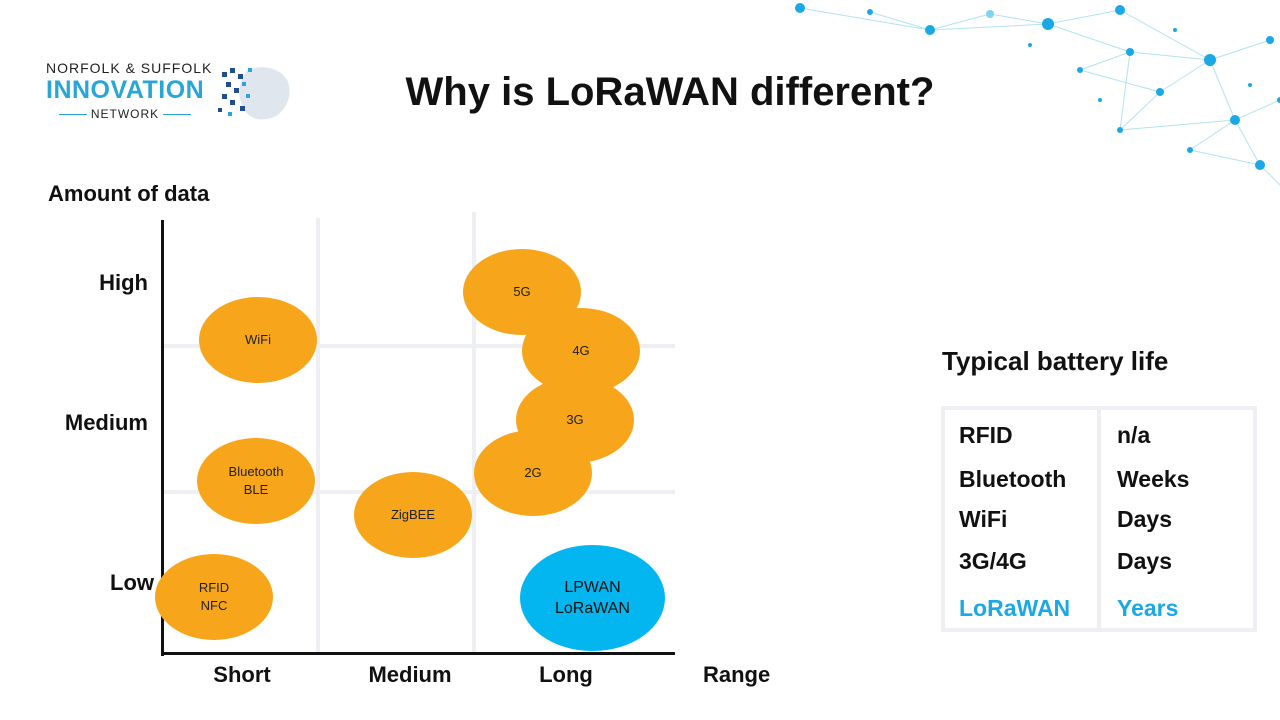  What do you see at coordinates (254, 93) in the screenshot?
I see `logo-map-icon` at bounding box center [254, 93].